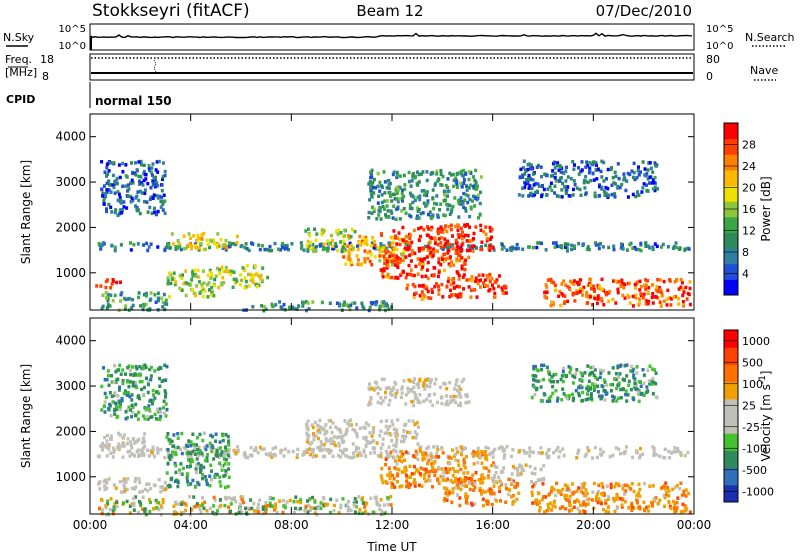 The height and width of the screenshot is (554, 800). What do you see at coordinates (588, 386) in the screenshot?
I see `velocity-cell-2021` at bounding box center [588, 386].